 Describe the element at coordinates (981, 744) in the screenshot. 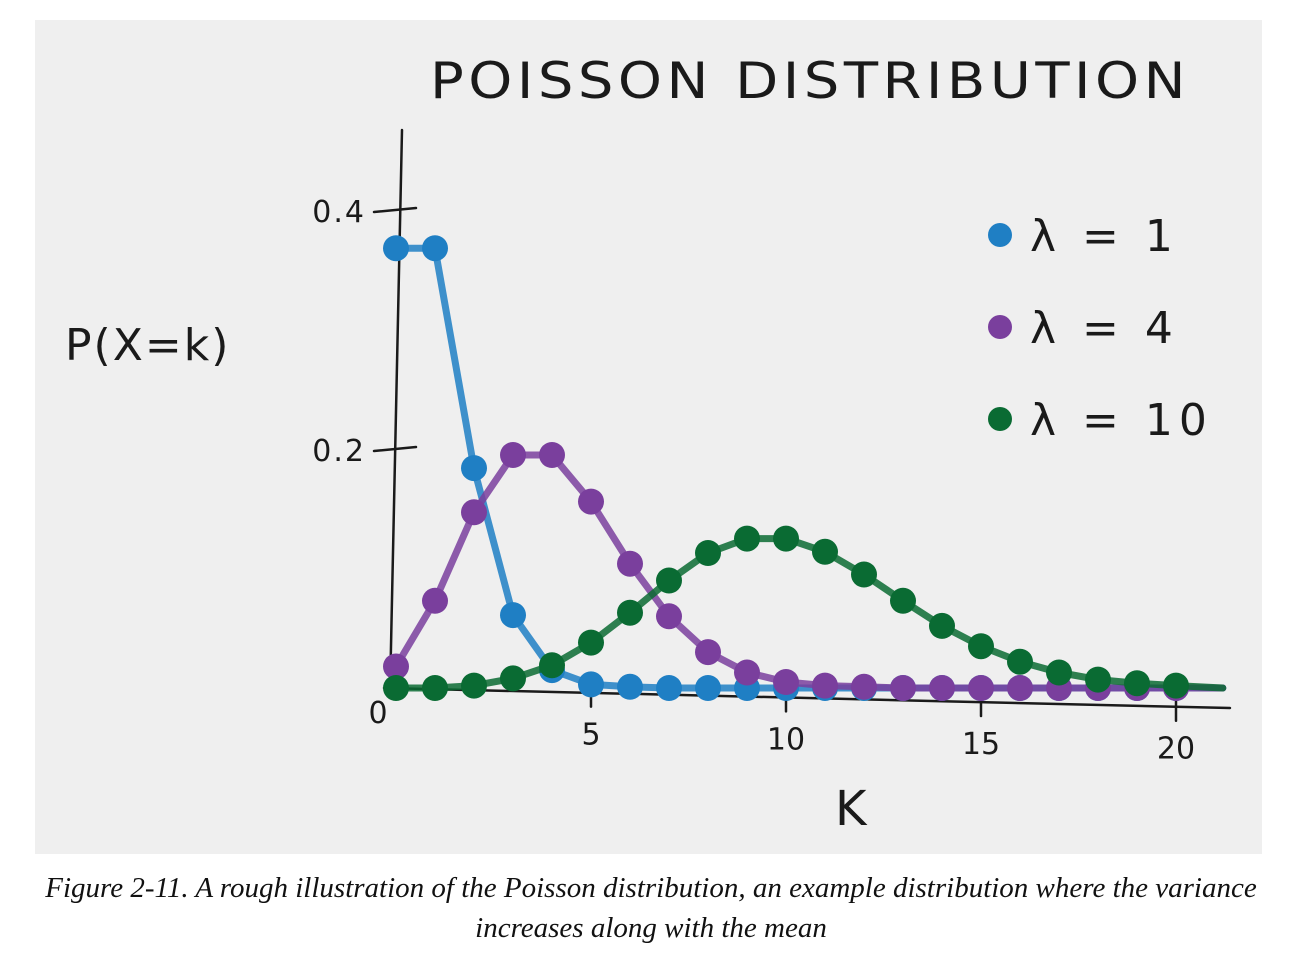

I see `x-tick-label: 15` at that location.